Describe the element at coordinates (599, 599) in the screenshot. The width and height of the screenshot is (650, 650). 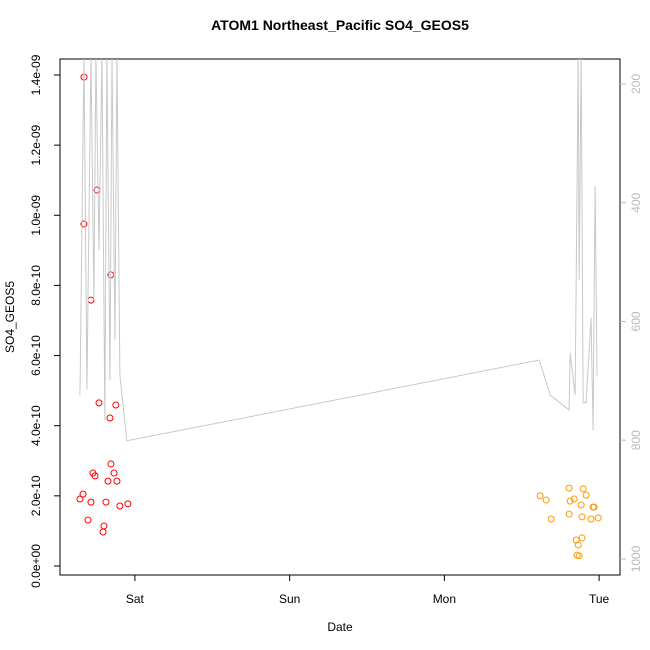
I see `x-tick-label: Tue` at that location.